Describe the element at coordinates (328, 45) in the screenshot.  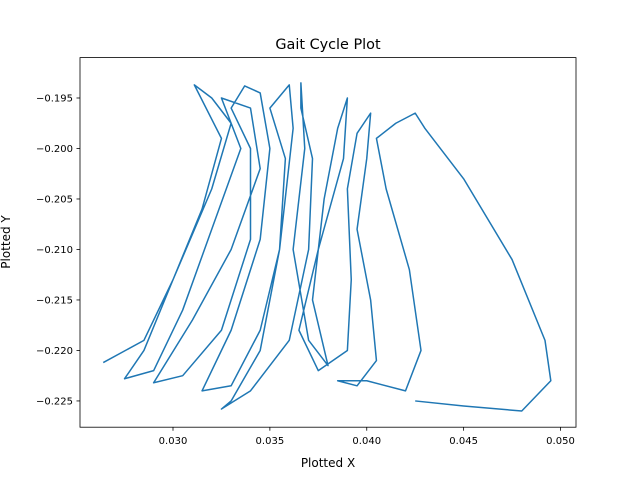
I see `chart-title: Gait Cycle Plot` at that location.